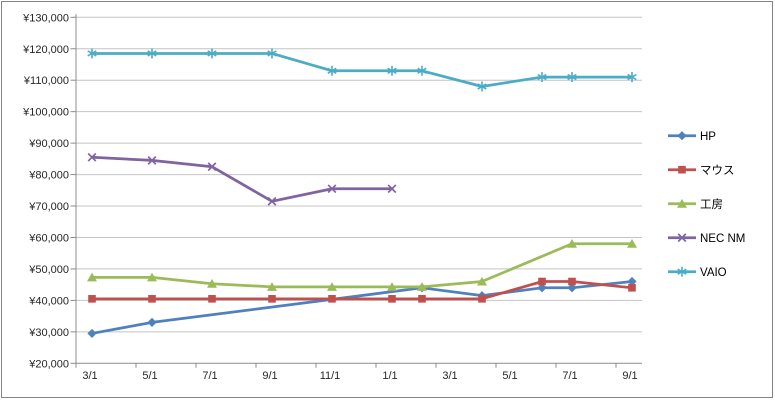 Image resolution: width=775 pixels, height=405 pixels. I want to click on legend-label: 工房, so click(711, 204).